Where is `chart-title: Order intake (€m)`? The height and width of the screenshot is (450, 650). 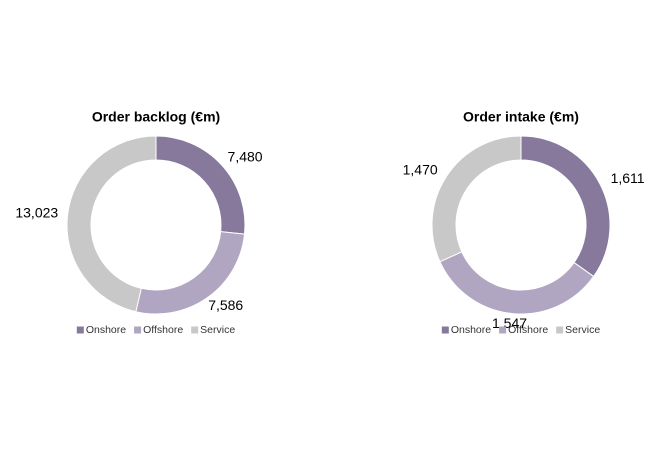 chart-title: Order intake (€m) is located at coordinates (521, 117).